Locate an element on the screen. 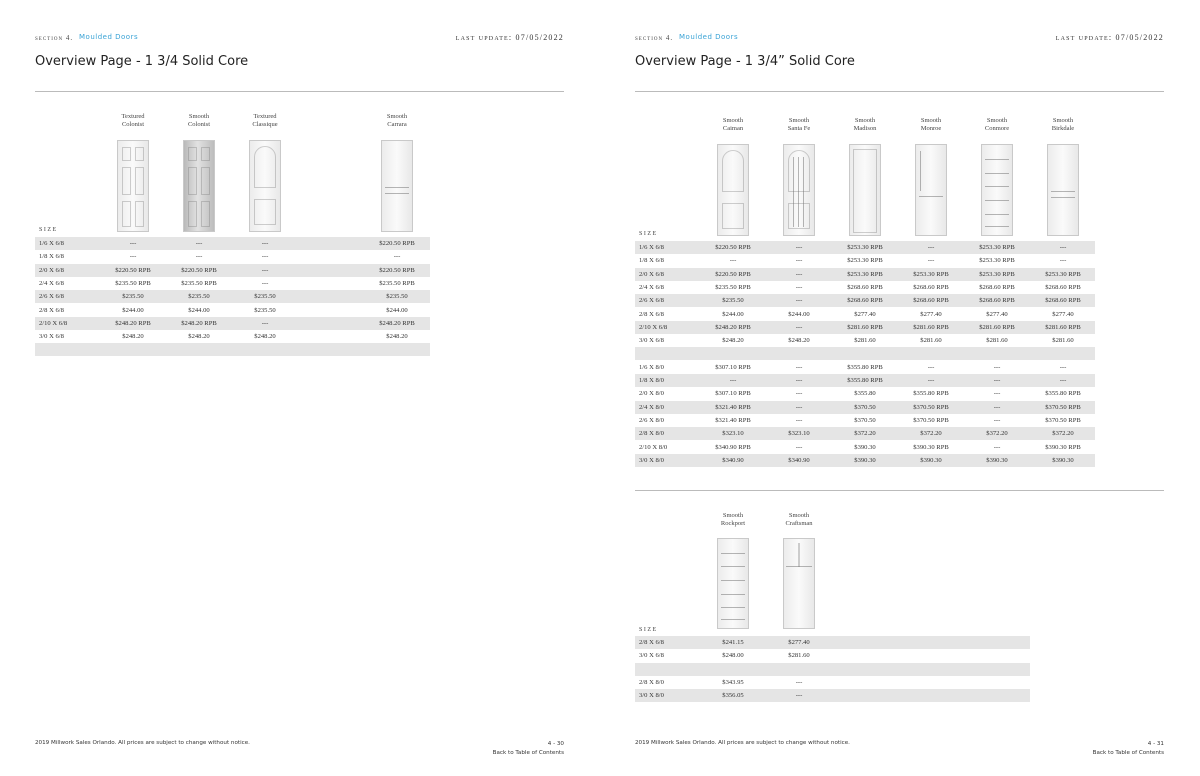  page-number: 4 - 30 is located at coordinates (555, 744).